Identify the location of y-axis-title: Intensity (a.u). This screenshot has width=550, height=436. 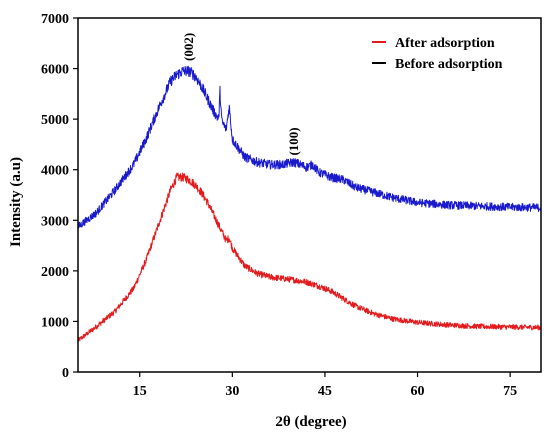
(16, 202).